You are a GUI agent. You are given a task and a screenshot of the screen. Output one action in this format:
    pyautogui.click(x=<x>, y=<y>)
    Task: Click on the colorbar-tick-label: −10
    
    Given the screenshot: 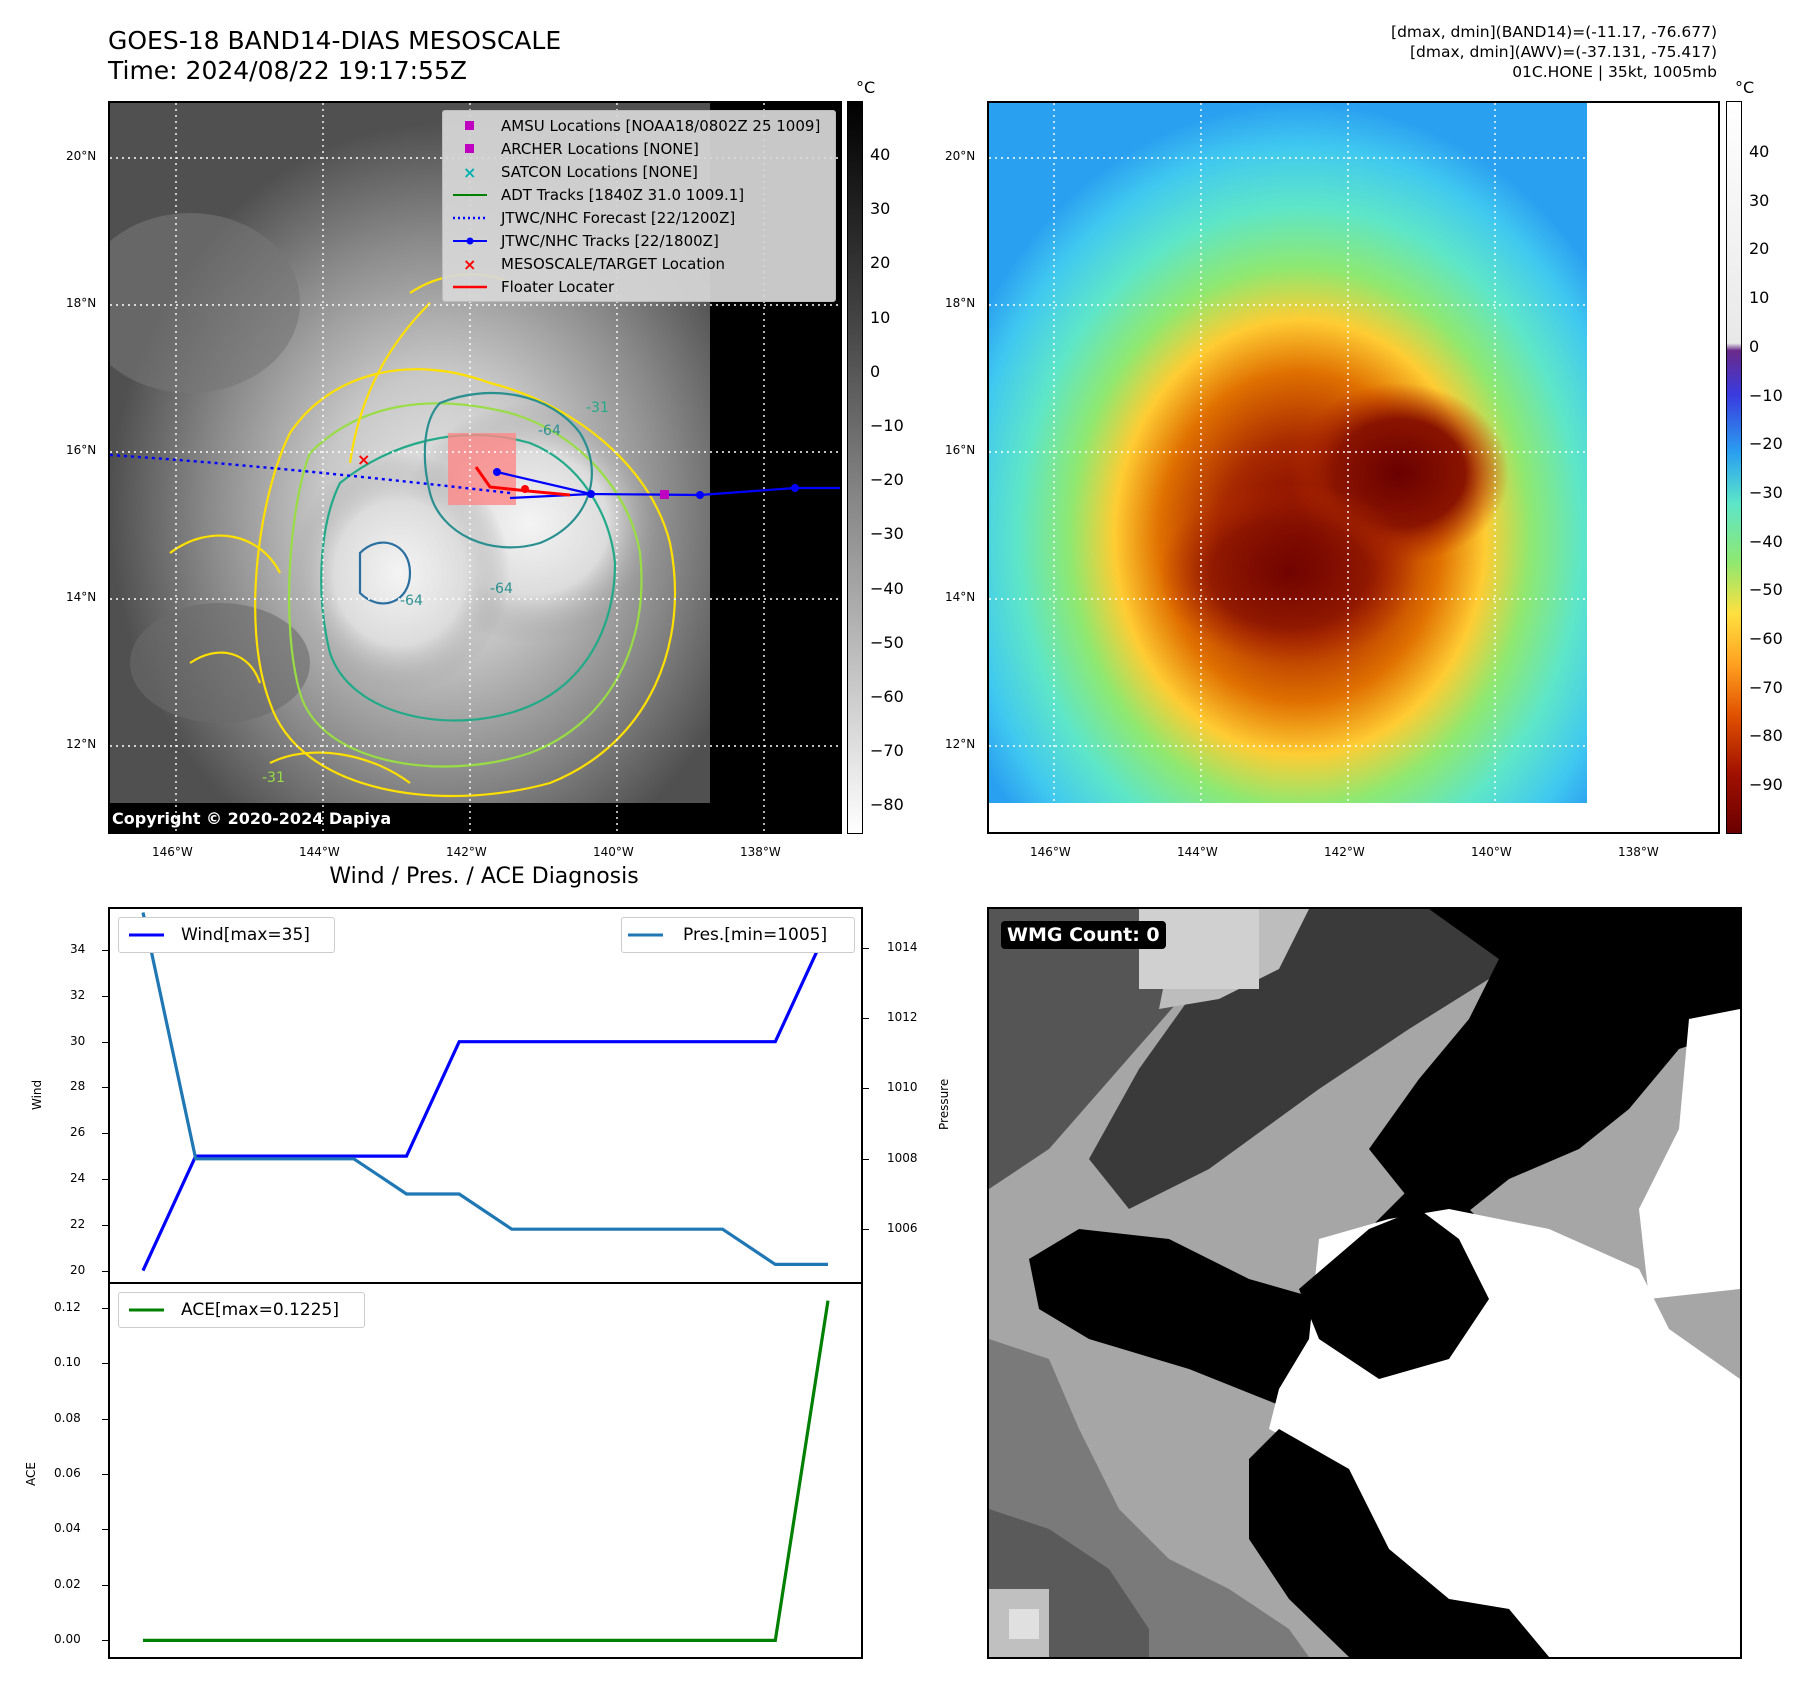 What is the action you would take?
    pyautogui.click(x=887, y=425)
    